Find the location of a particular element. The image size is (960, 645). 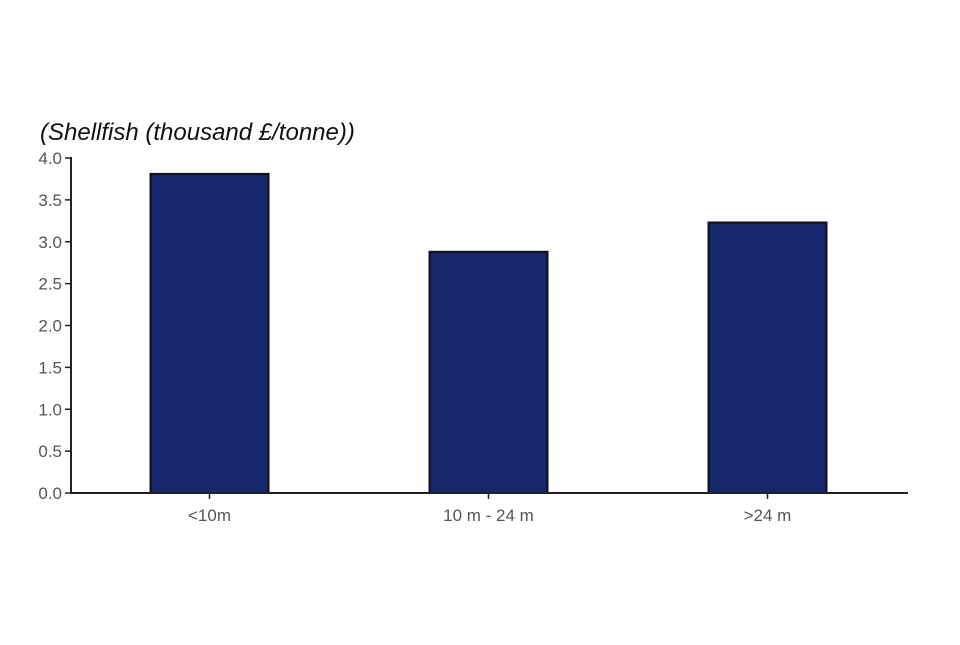

y-tick-label: 1.5 is located at coordinates (50, 367).